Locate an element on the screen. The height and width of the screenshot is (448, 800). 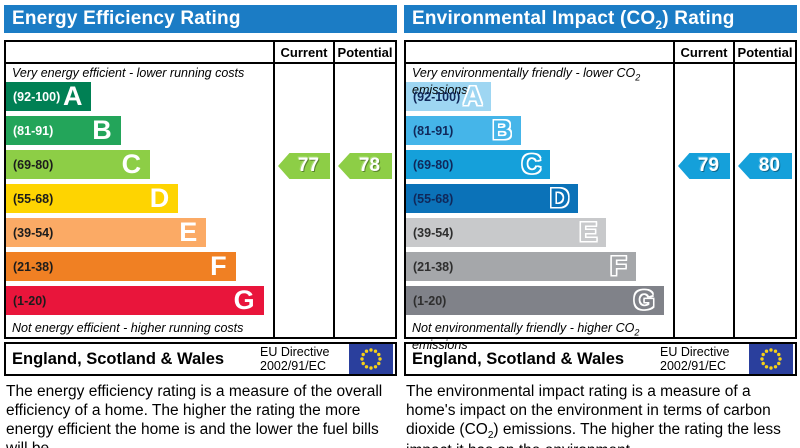
current-column: 79 is located at coordinates (703, 200).